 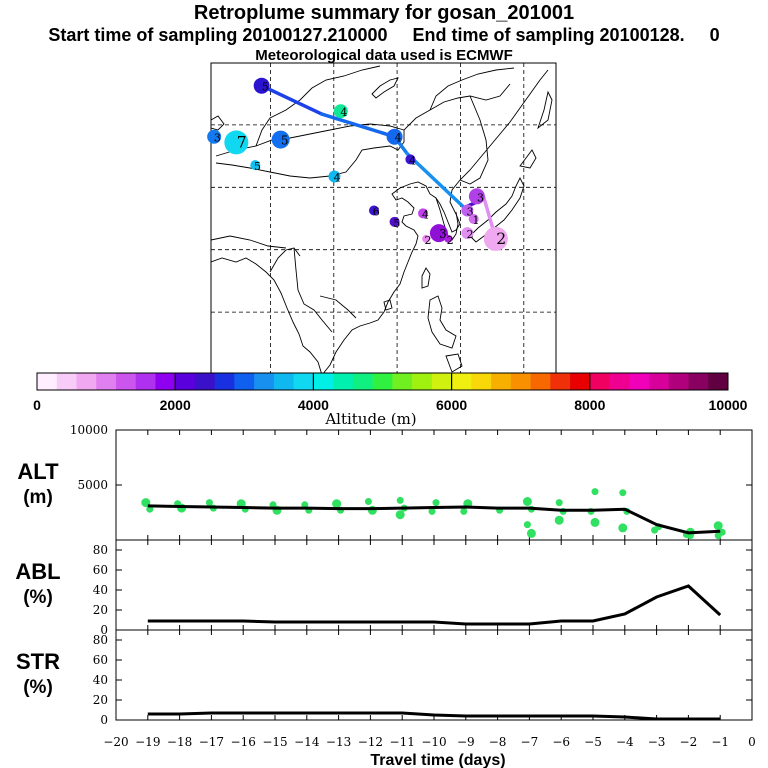 I want to click on colorbar-tick-label: 2000, so click(x=175, y=405).